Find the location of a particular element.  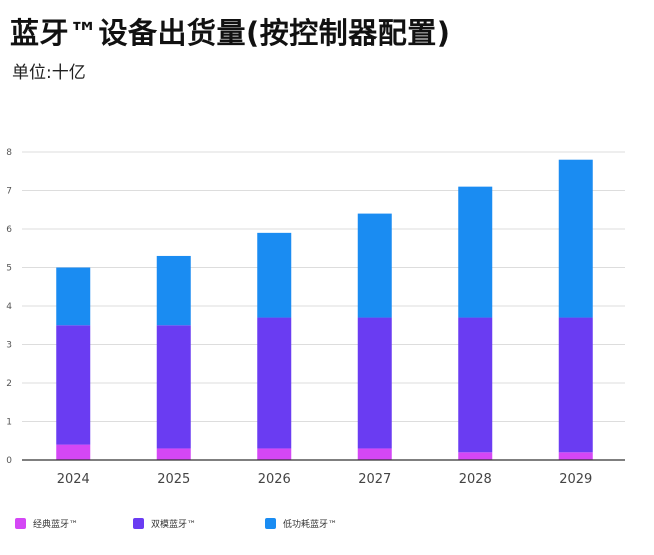

x-tick-label: 2029 is located at coordinates (575, 479).